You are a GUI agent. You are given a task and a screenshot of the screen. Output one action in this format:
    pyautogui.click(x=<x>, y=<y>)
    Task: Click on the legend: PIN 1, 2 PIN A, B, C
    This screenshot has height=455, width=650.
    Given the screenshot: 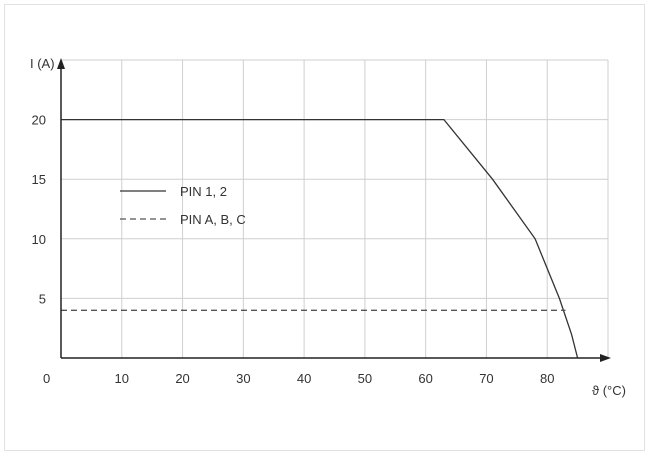 What is the action you would take?
    pyautogui.click(x=183, y=205)
    